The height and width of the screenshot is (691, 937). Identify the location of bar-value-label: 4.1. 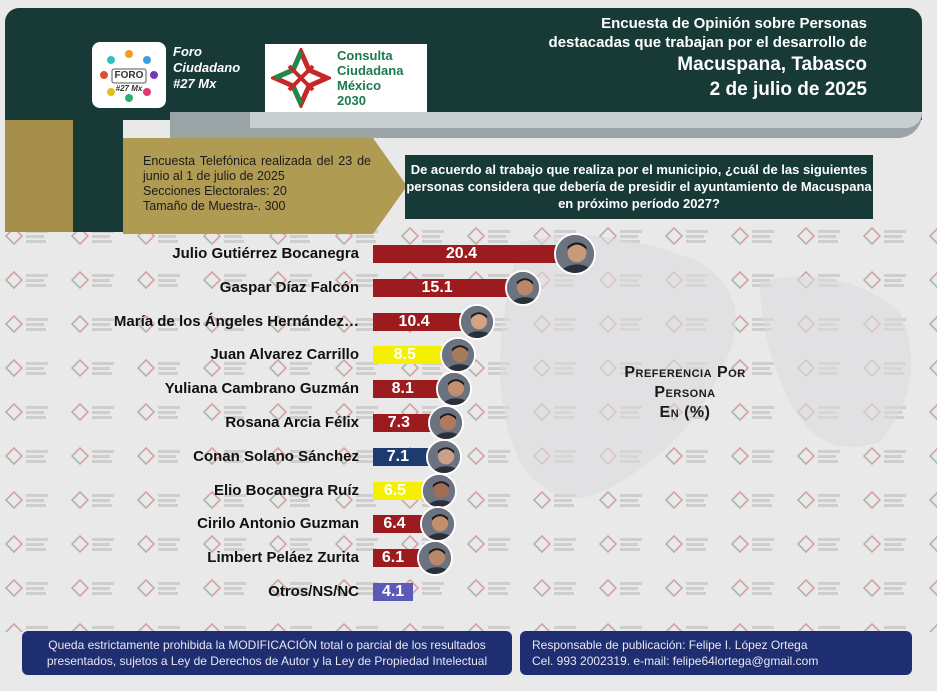
(393, 591).